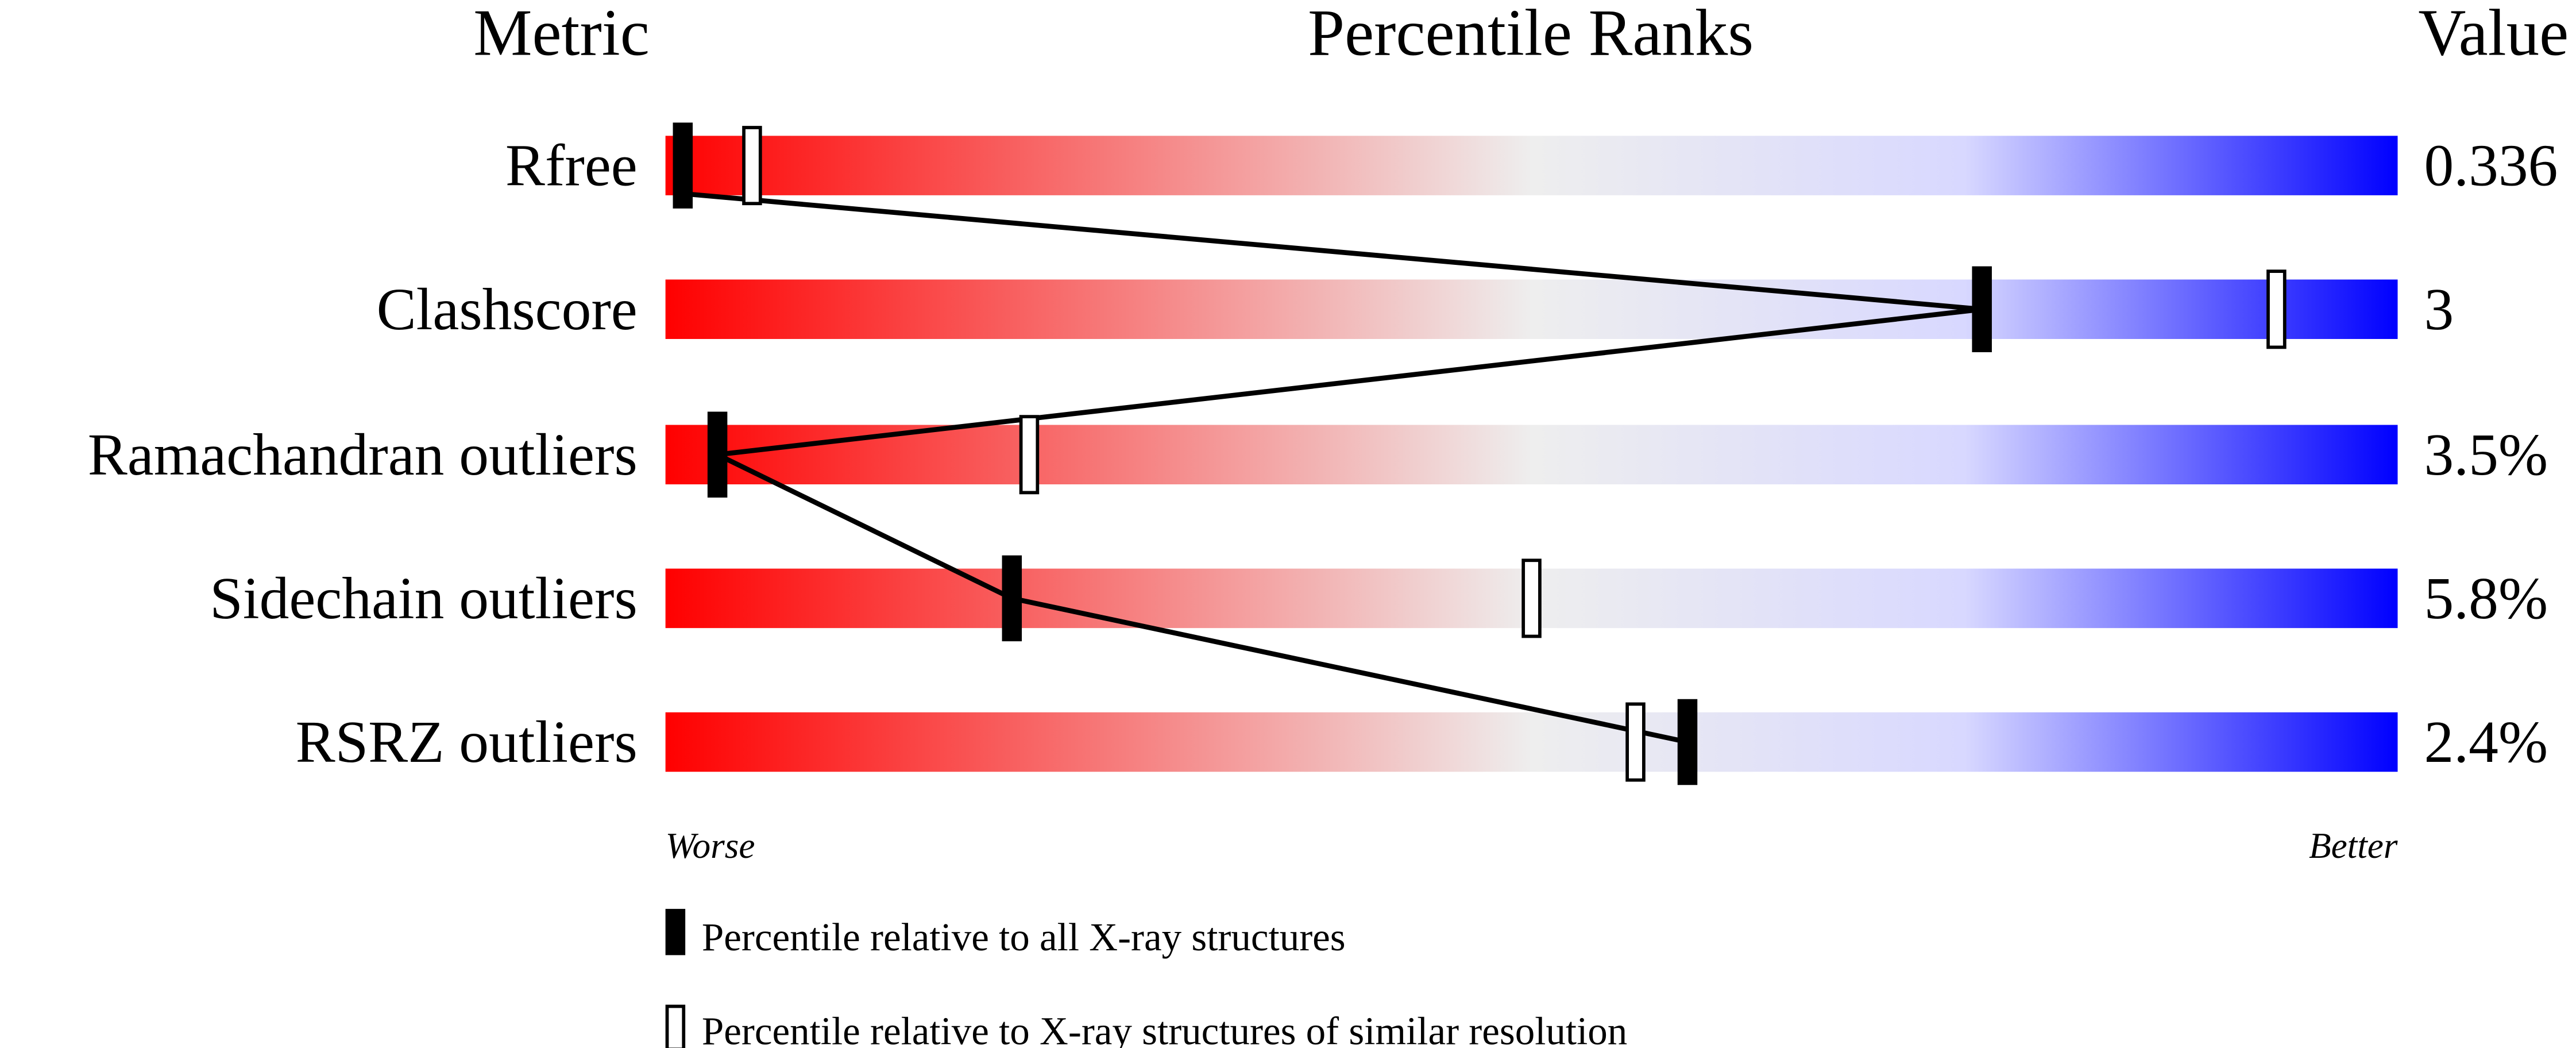  I want to click on legend-open-marker, so click(675, 1026).